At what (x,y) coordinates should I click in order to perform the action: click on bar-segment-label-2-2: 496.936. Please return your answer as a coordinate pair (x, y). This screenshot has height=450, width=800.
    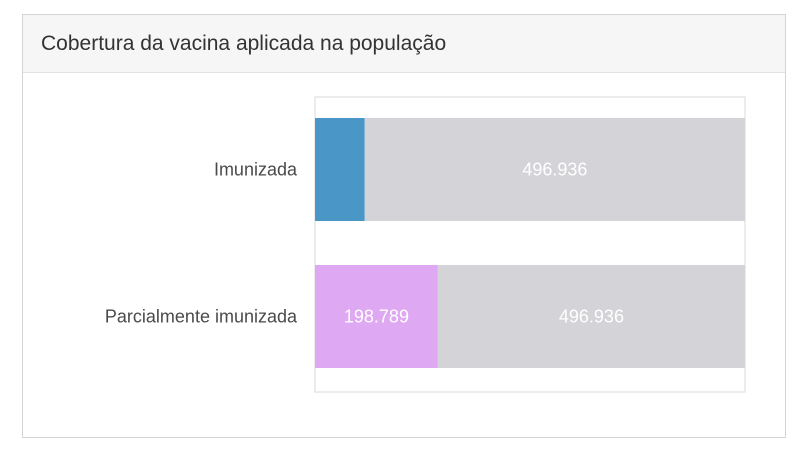
    Looking at the image, I should click on (591, 317).